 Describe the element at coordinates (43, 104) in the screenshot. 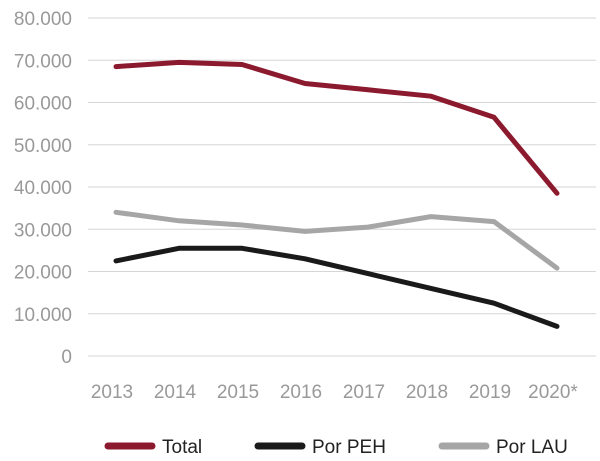

I see `y-tick-label: 60.000` at that location.